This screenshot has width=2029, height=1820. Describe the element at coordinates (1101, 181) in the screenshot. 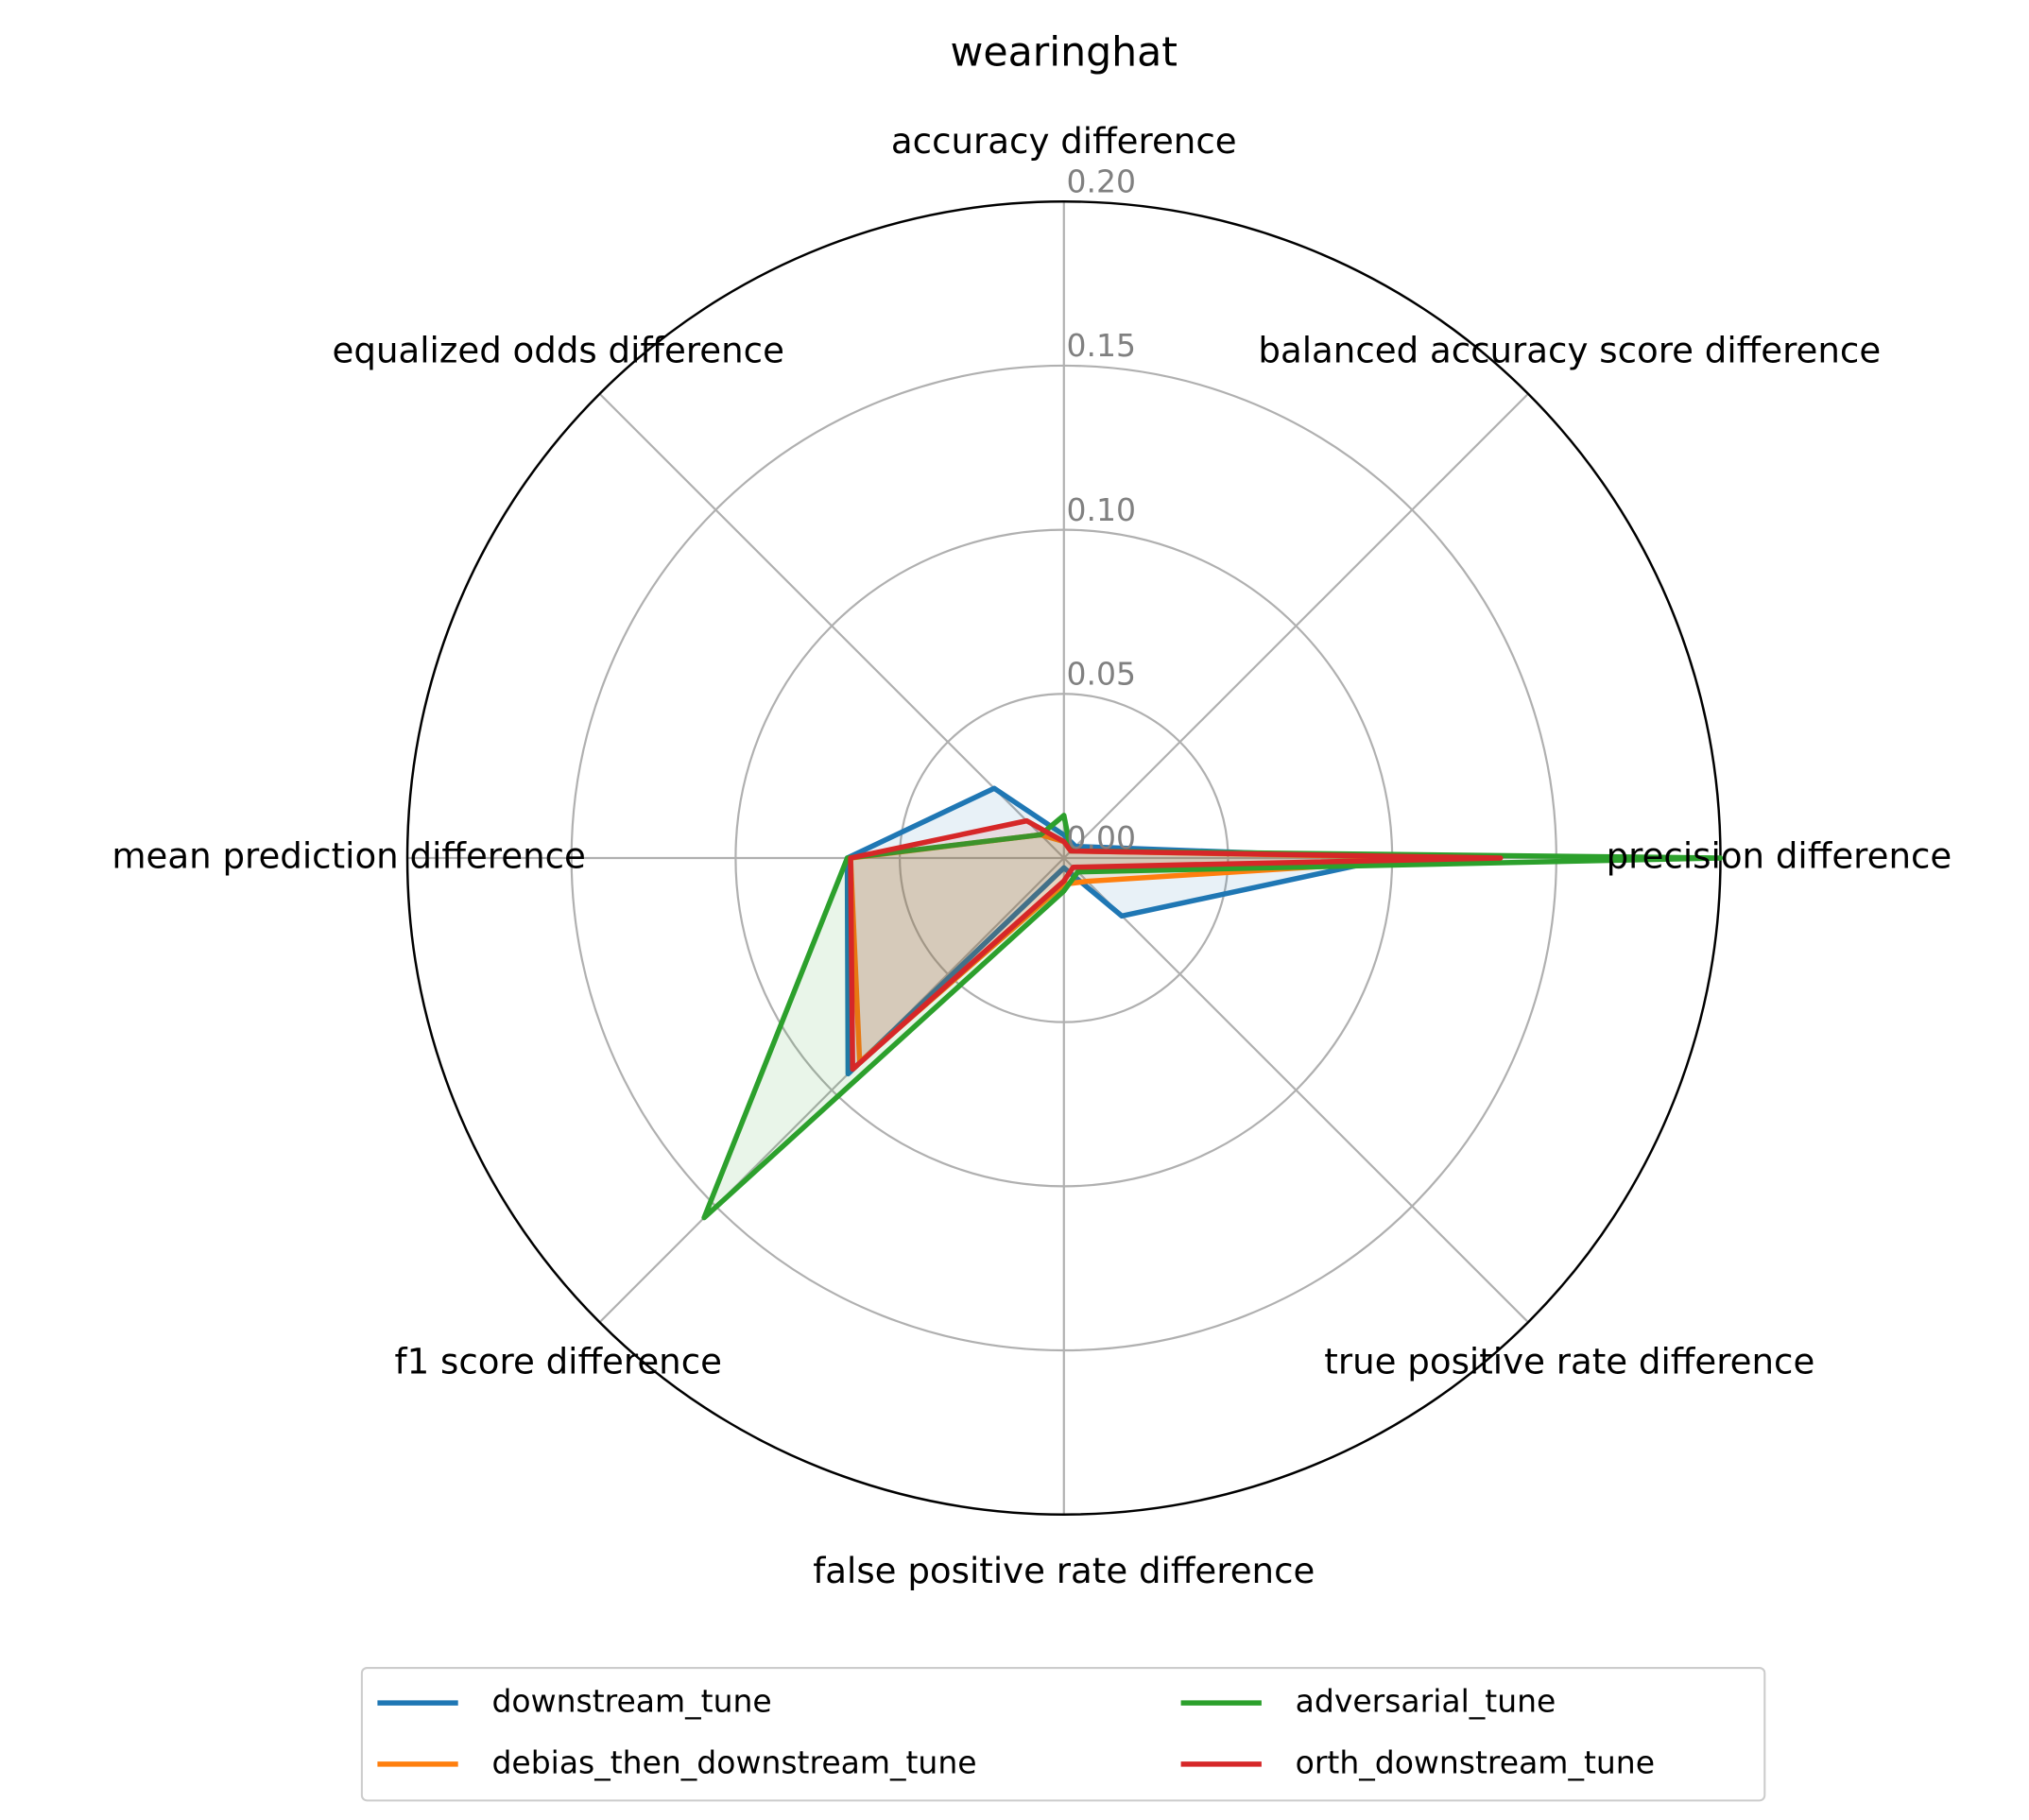

I see `r-tick-label: 0.20` at that location.